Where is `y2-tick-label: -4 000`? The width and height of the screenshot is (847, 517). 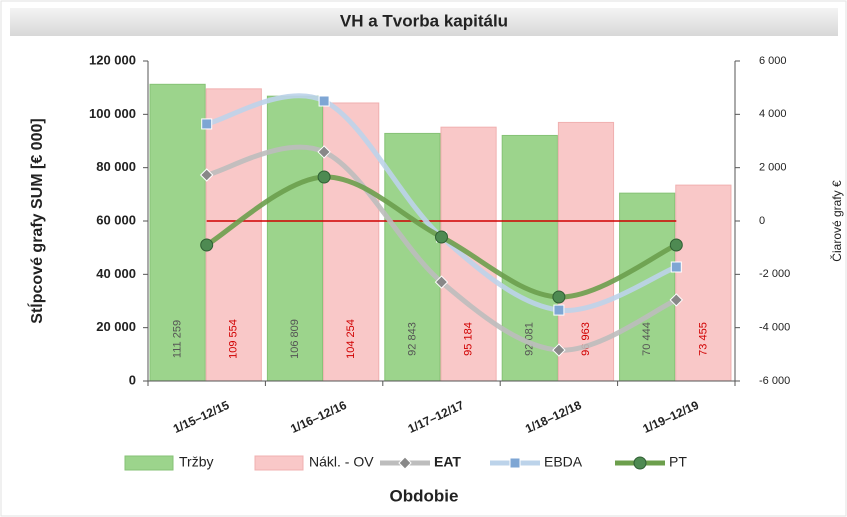 y2-tick-label: -4 000 is located at coordinates (774, 328).